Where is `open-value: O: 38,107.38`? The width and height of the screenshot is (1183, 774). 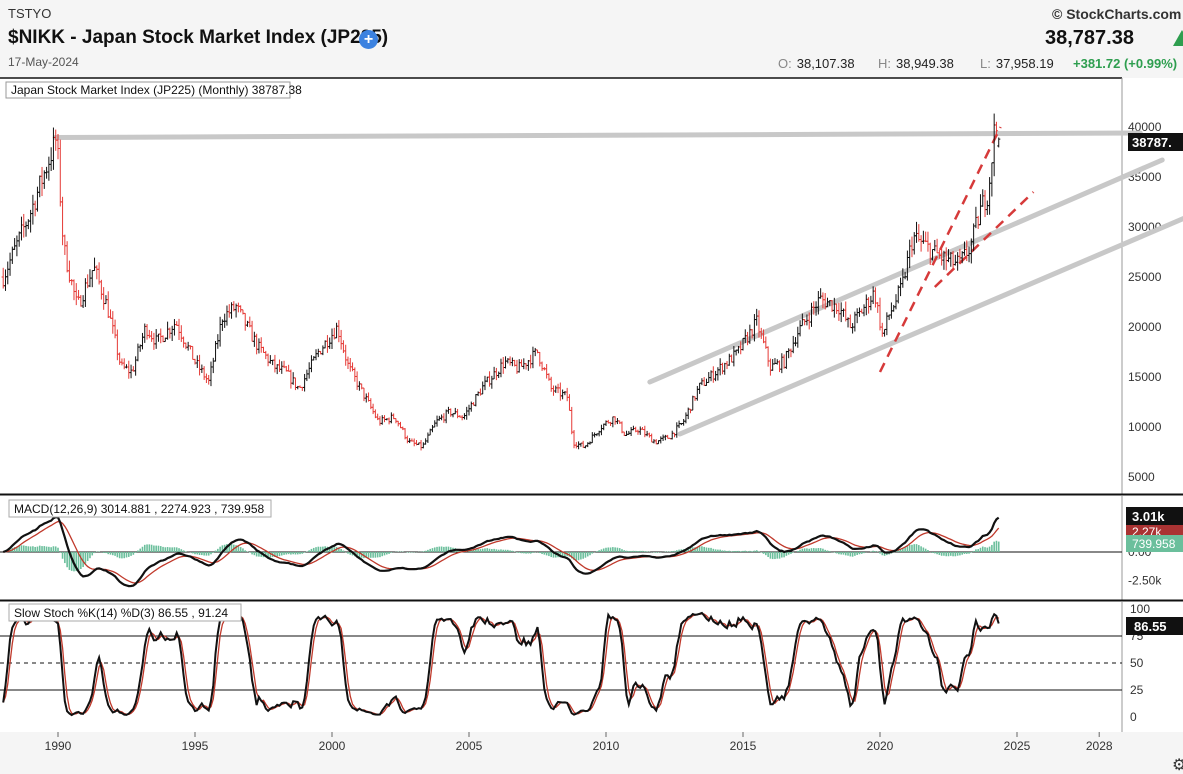 open-value: O: 38,107.38 is located at coordinates (816, 63).